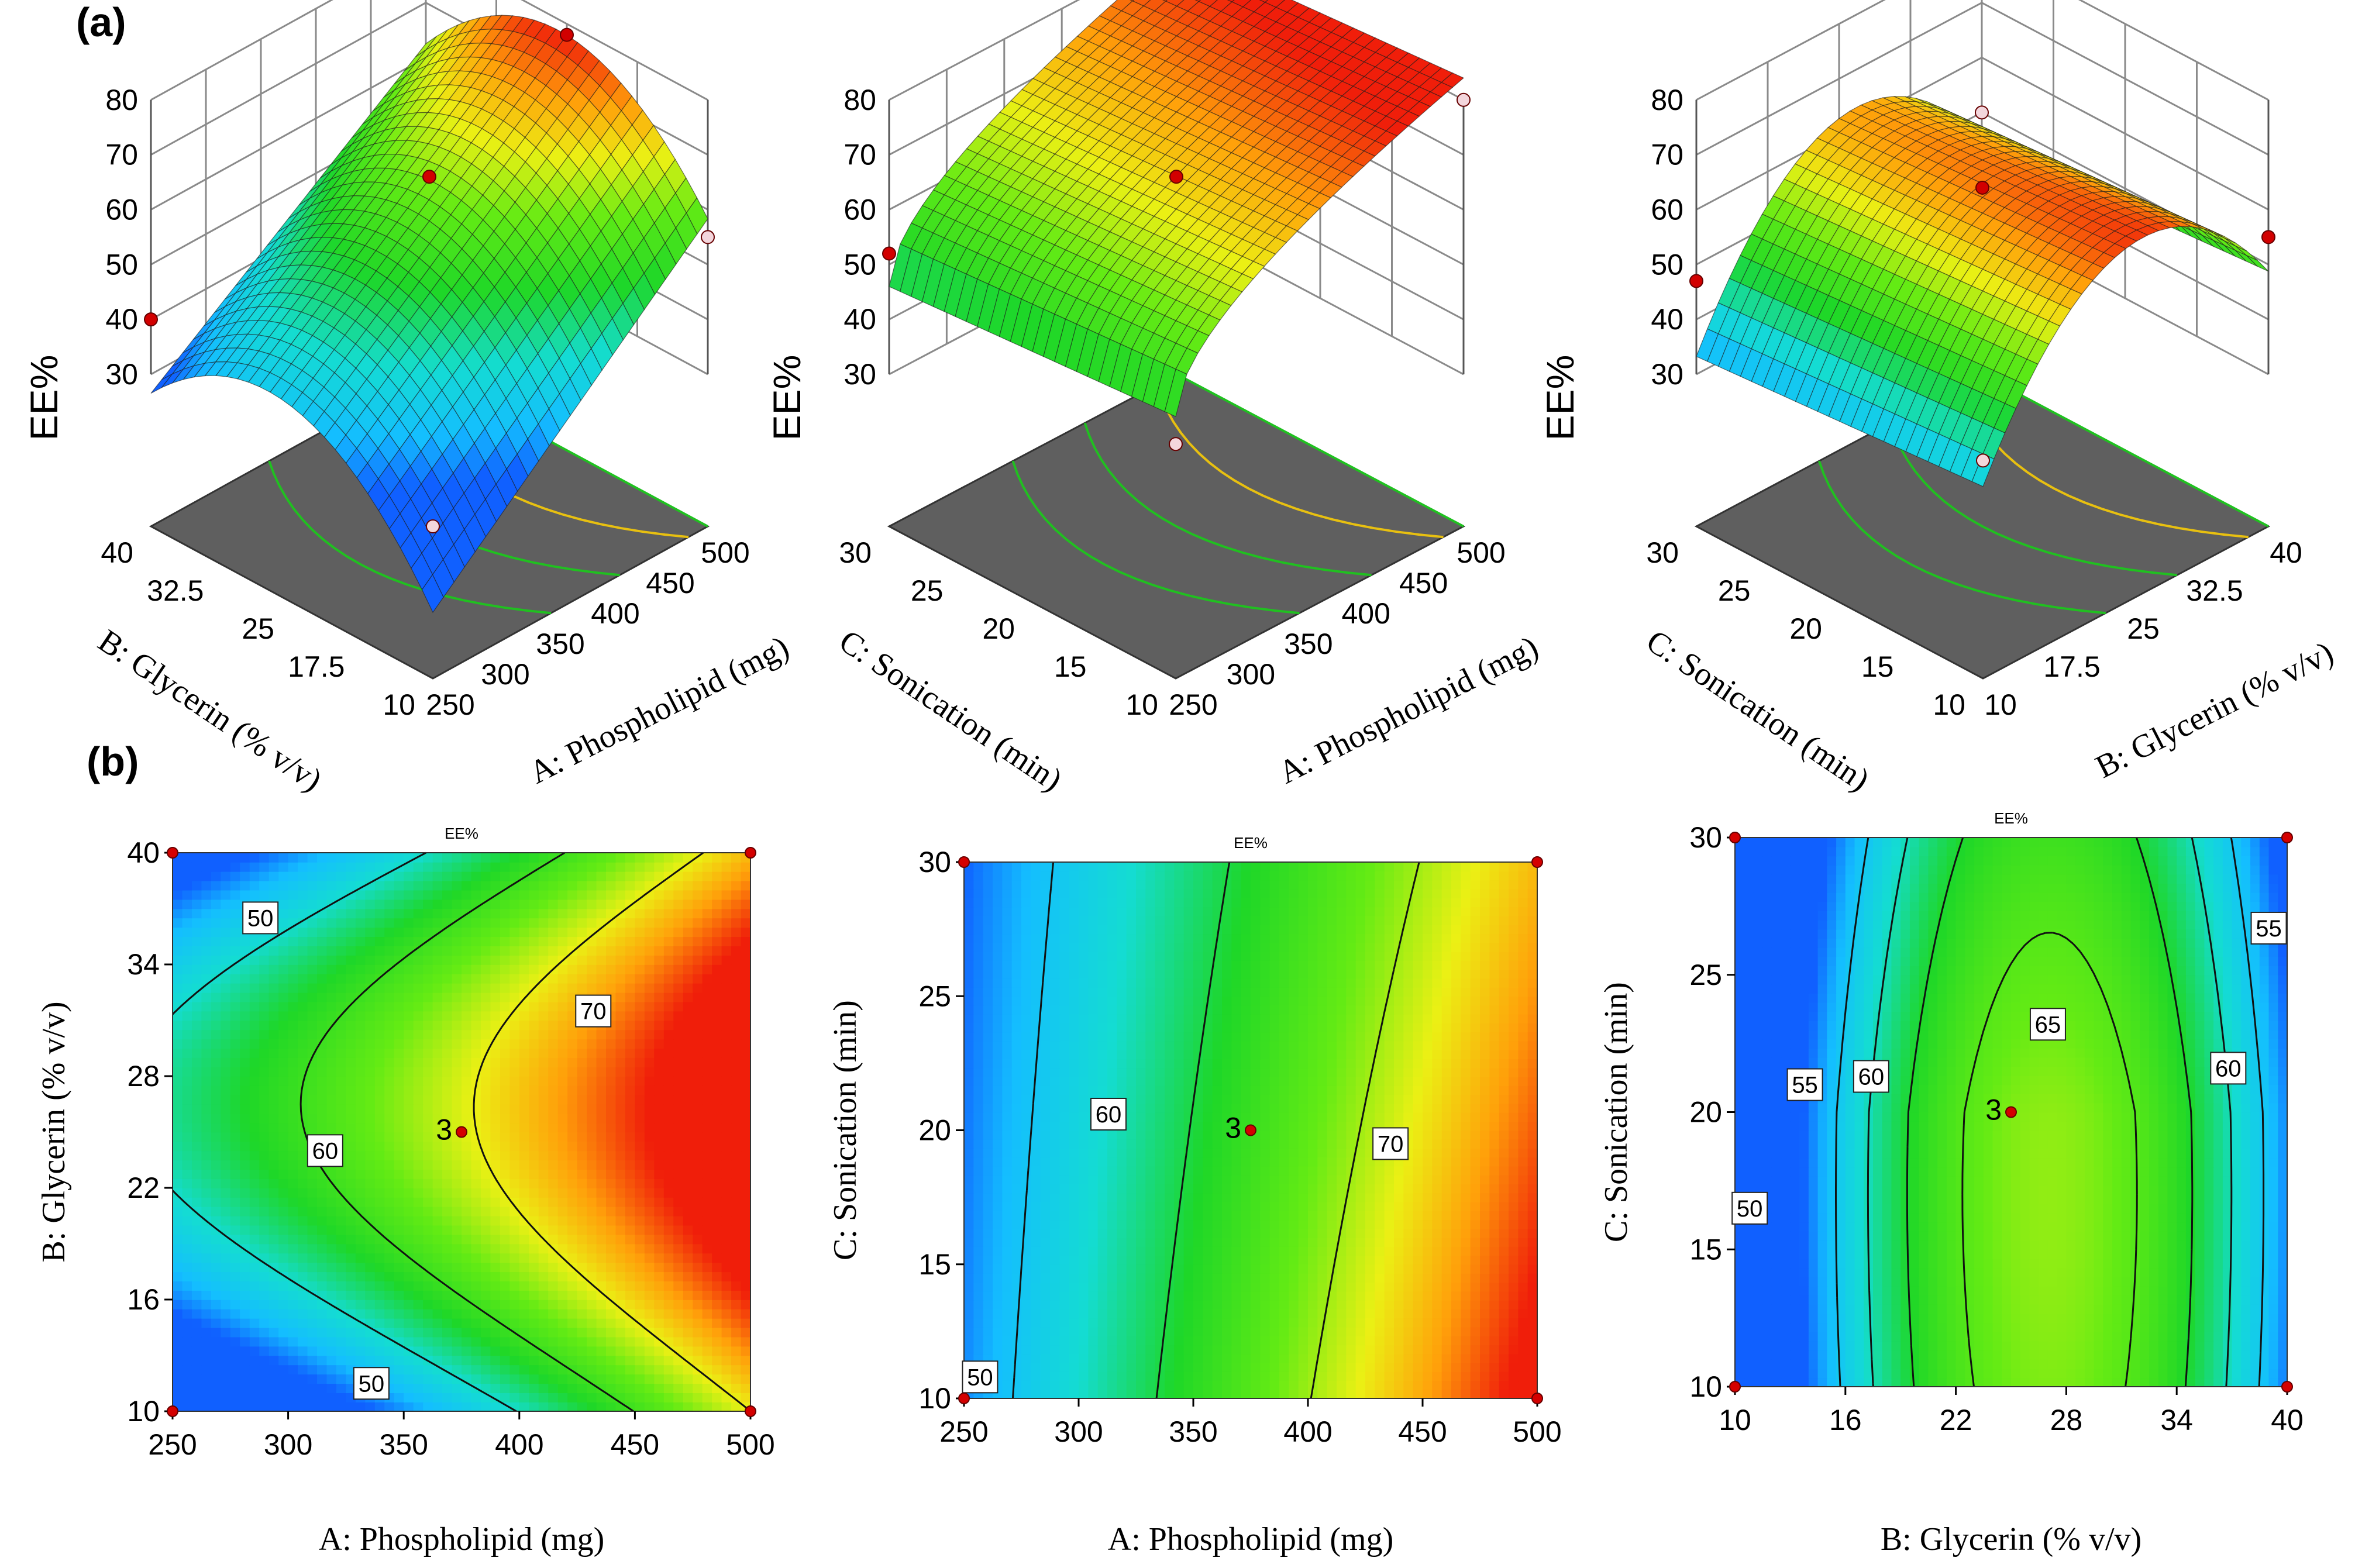 Image resolution: width=2355 pixels, height=1568 pixels. I want to click on design-point, so click(2268, 237).